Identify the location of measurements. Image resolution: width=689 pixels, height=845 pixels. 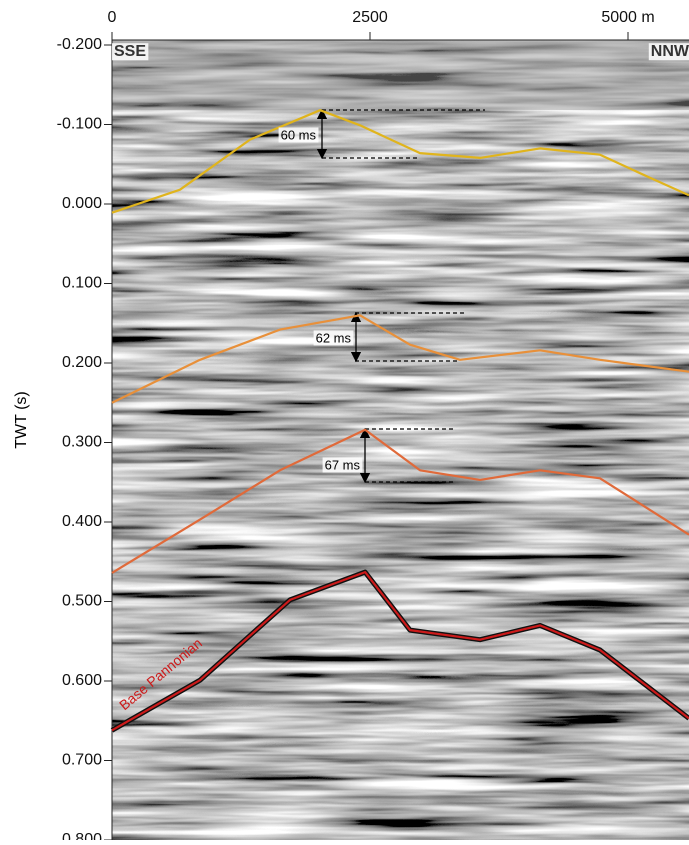
(400, 296).